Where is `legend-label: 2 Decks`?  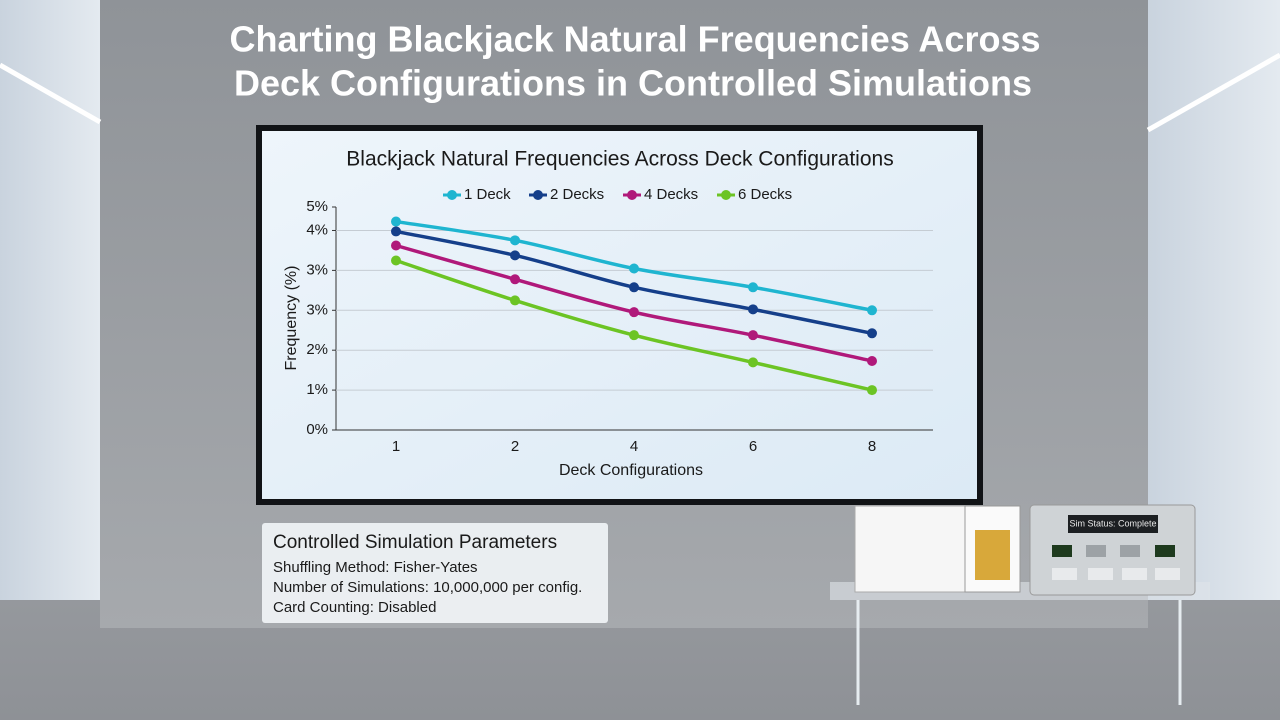
legend-label: 2 Decks is located at coordinates (577, 194).